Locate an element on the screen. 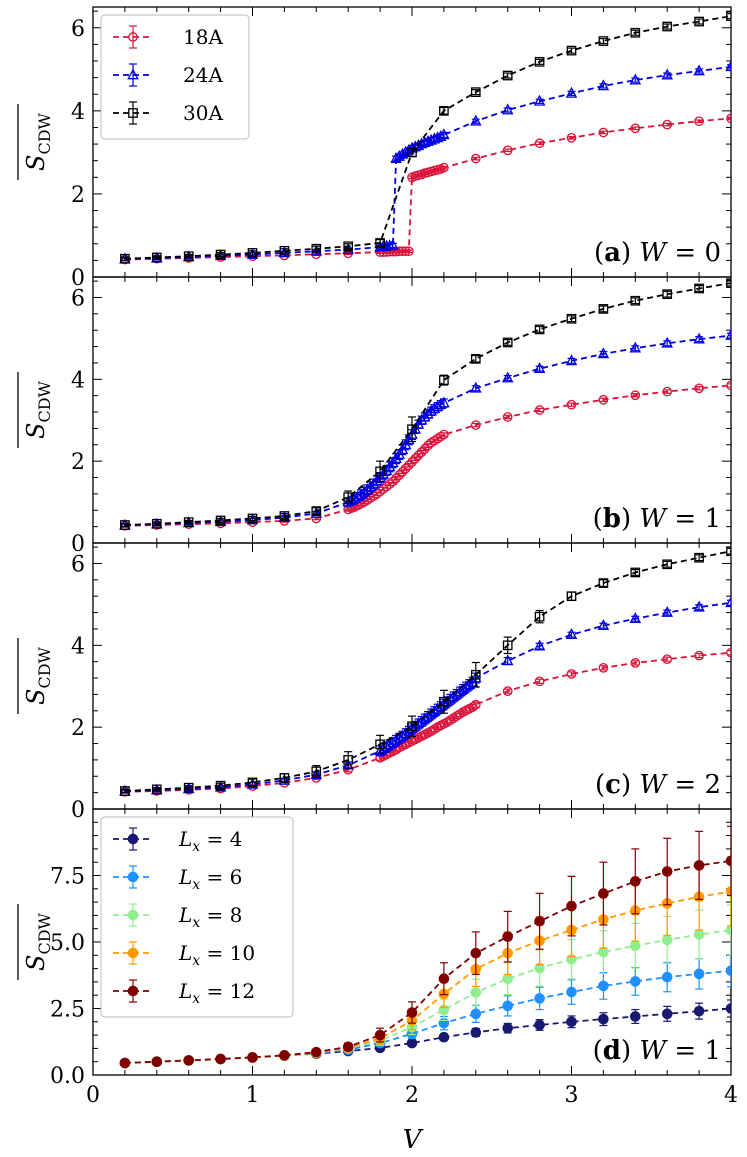 This screenshot has width=747, height=1157. y-tick-label: 0.0 is located at coordinates (67, 1076).